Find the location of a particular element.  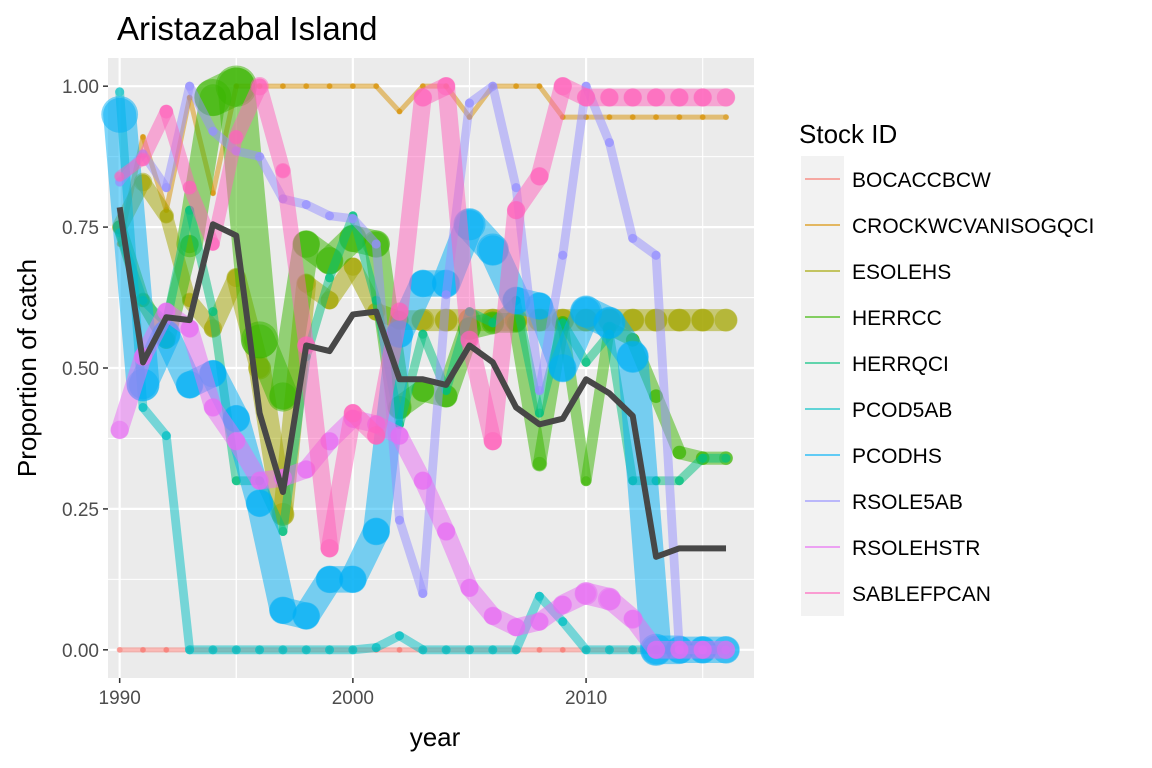

legend-label: HERRQCI is located at coordinates (900, 364).